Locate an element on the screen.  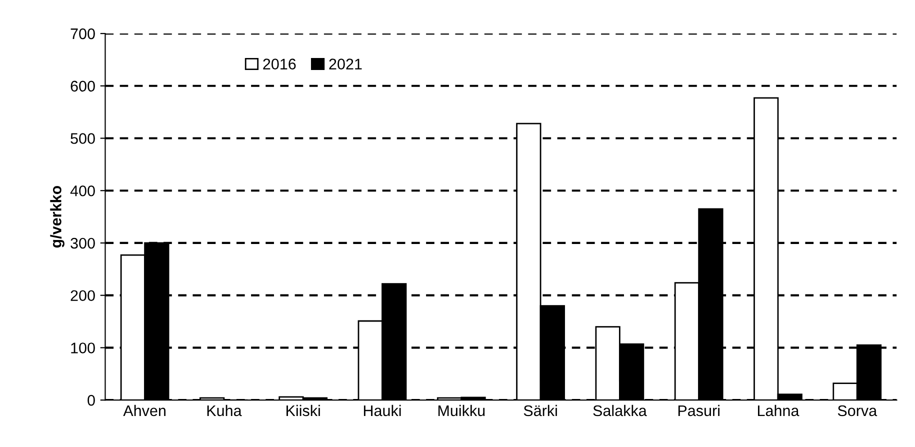
x-tick-label: Särki is located at coordinates (540, 410).